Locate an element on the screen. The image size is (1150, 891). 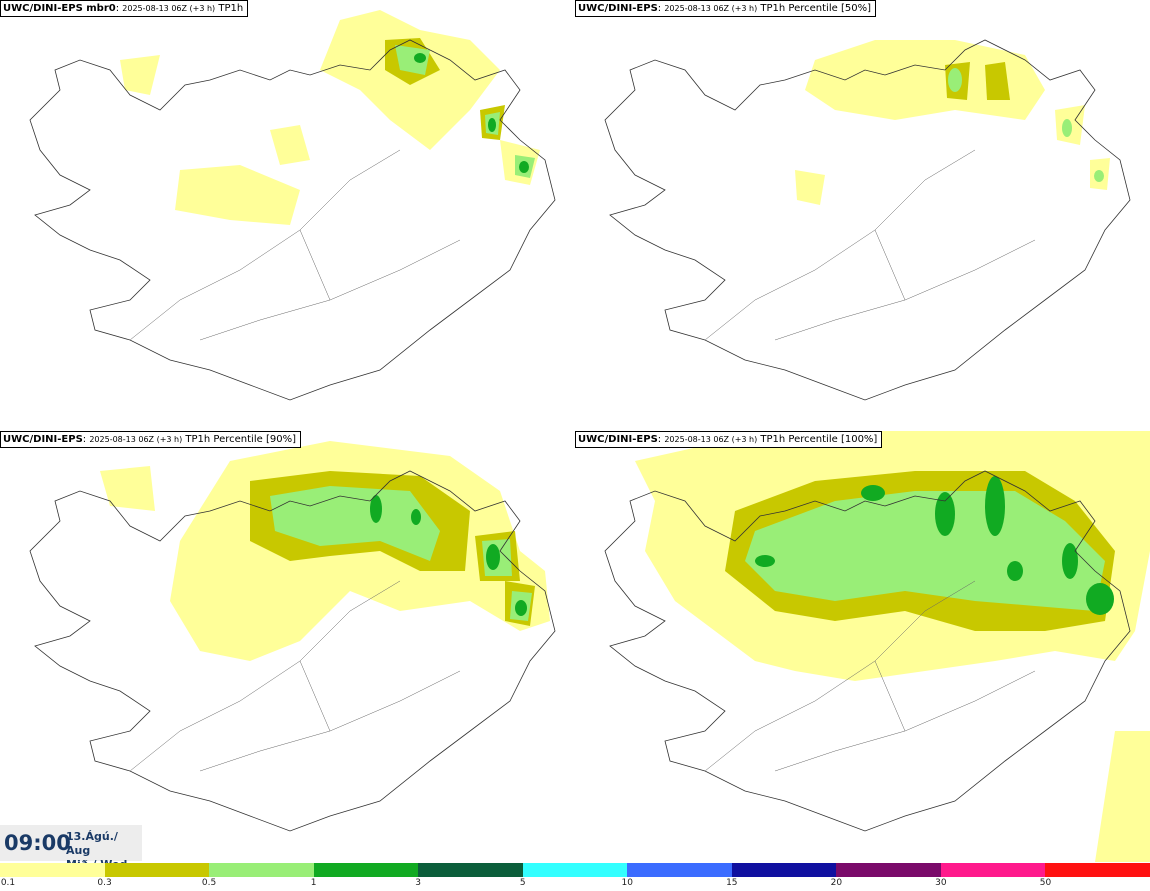
field-name: TP1h is located at coordinates (231, 8).